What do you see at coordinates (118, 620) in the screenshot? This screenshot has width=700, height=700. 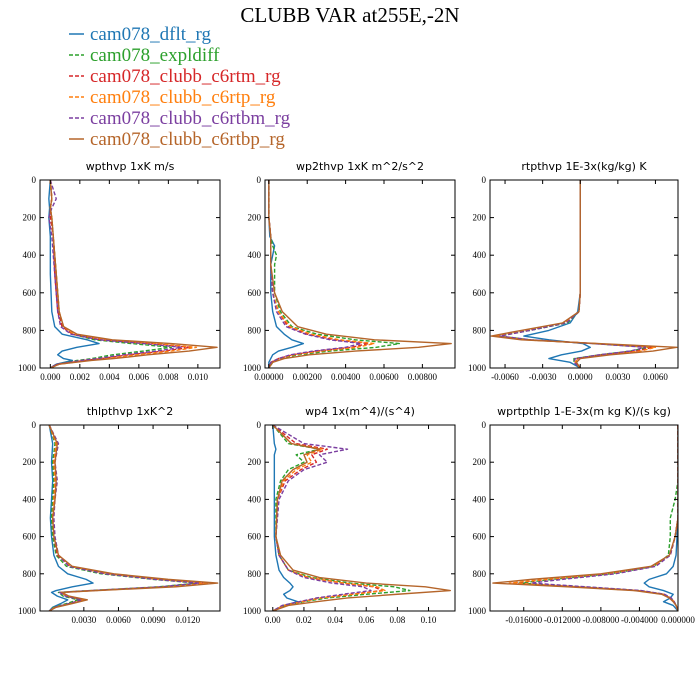 I see `x-tick-label: 0.0060` at bounding box center [118, 620].